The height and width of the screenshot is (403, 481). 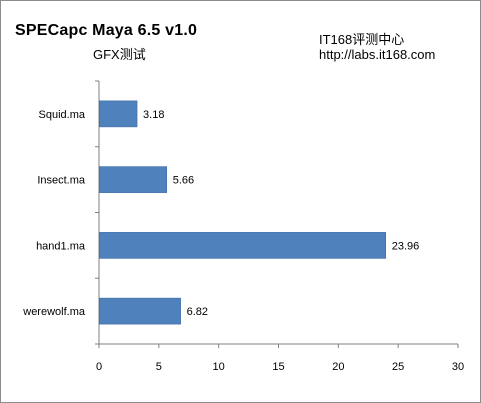 What do you see at coordinates (54, 312) in the screenshot?
I see `category-label: werewolf.ma` at bounding box center [54, 312].